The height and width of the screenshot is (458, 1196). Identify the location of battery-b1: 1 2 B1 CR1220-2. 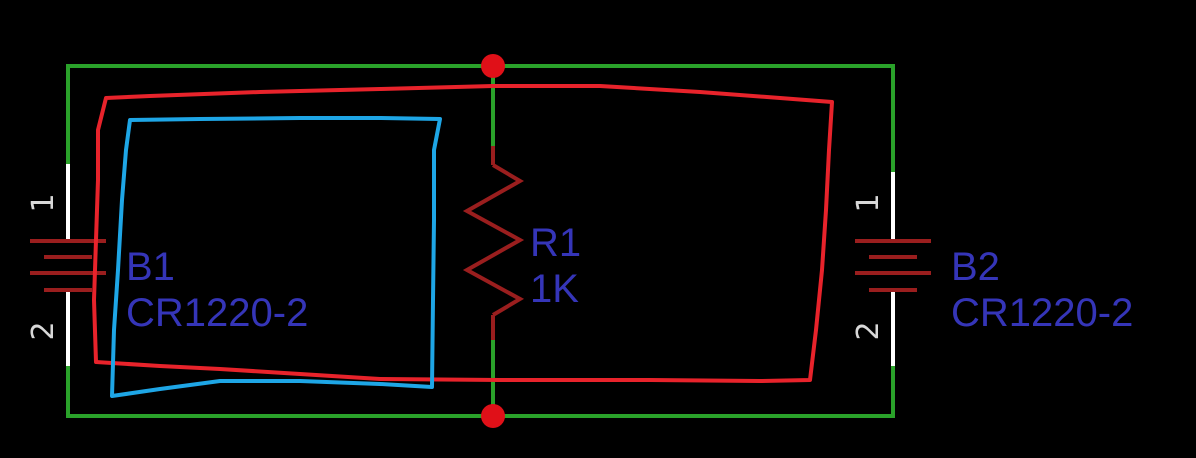
(167, 265).